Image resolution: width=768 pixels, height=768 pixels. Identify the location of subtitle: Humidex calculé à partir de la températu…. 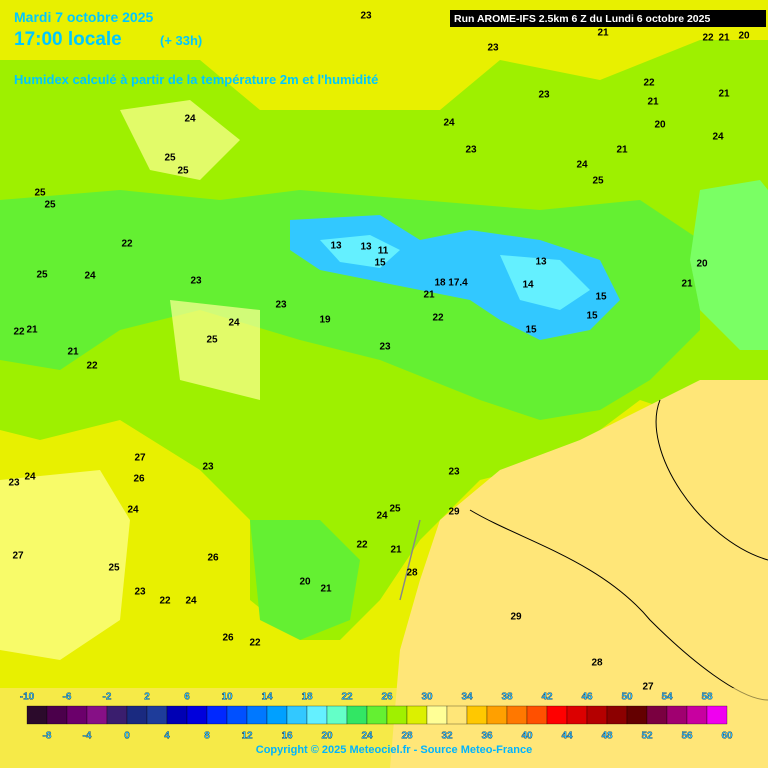
(196, 79).